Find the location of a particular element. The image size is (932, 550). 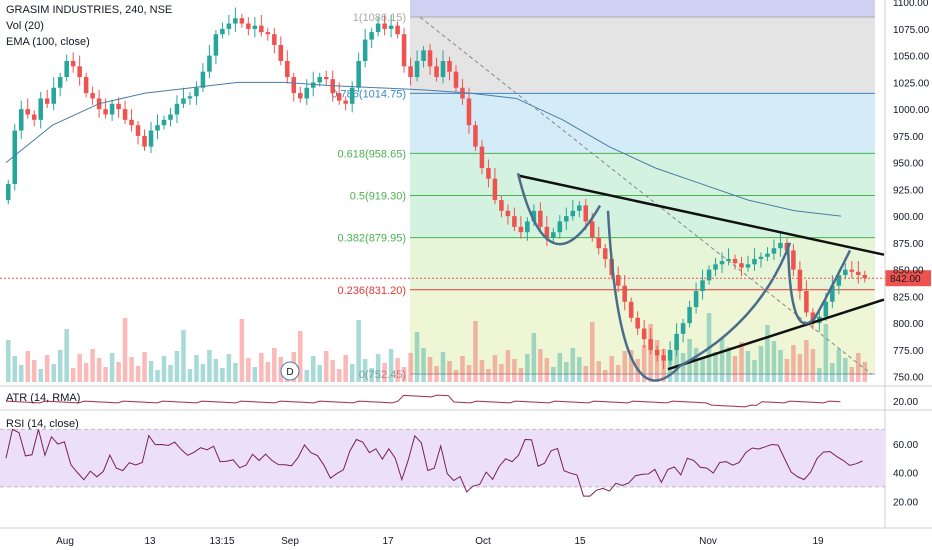

rsi-band is located at coordinates (442, 458).